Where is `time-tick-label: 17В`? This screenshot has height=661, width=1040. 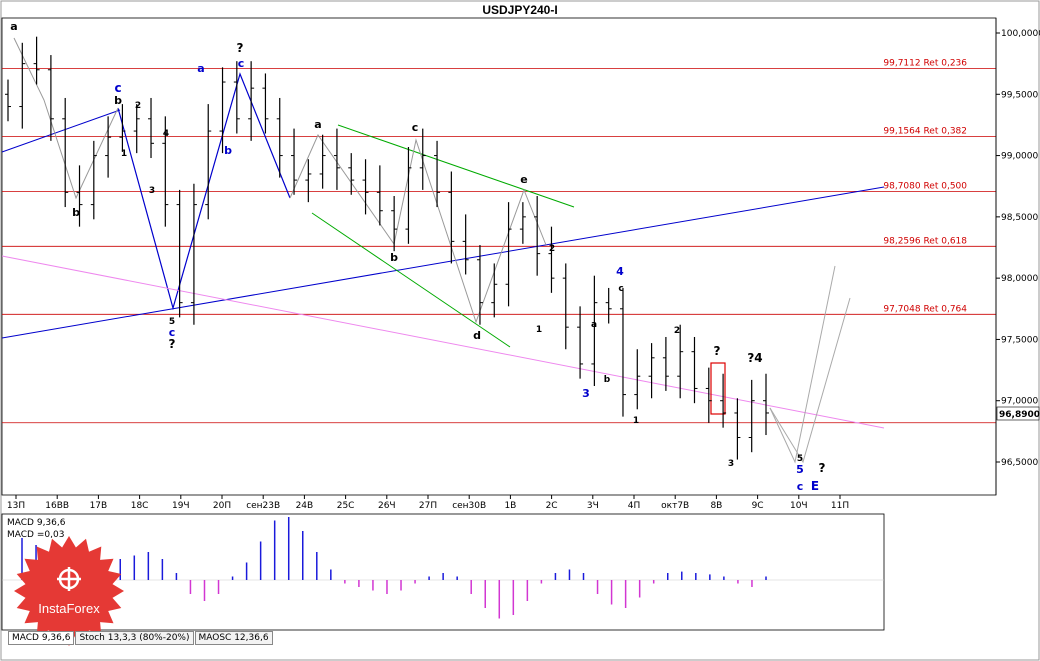 time-tick-label: 17В is located at coordinates (99, 506).